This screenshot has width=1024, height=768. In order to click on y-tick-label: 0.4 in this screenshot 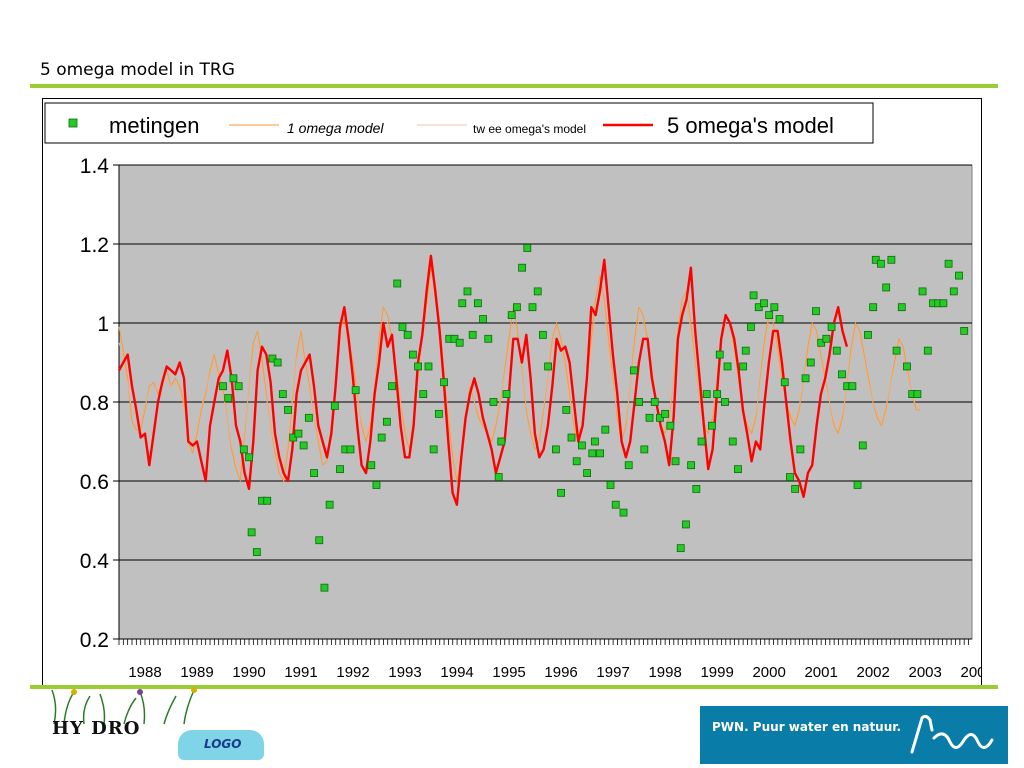, I will do `click(95, 561)`.